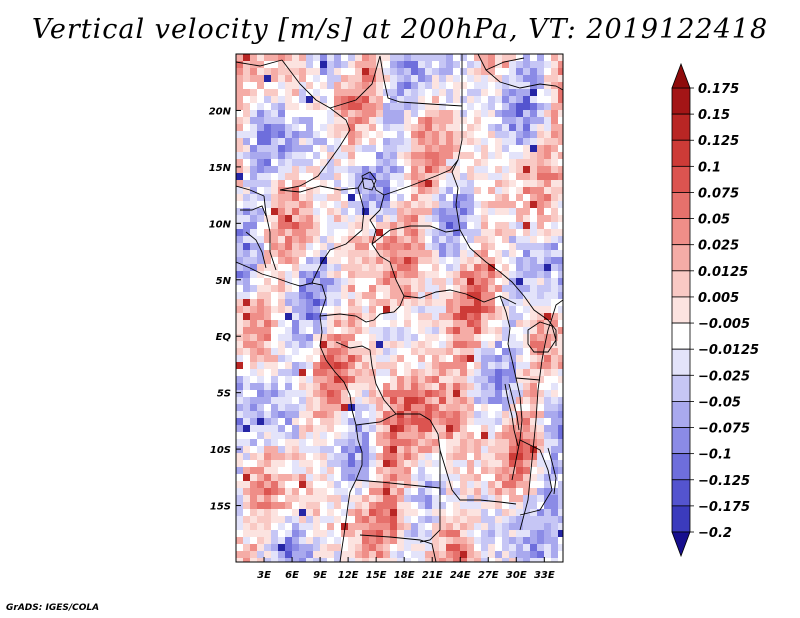 The image size is (800, 618). What do you see at coordinates (516, 575) in the screenshot?
I see `lon-tick-label: 30E` at bounding box center [516, 575].